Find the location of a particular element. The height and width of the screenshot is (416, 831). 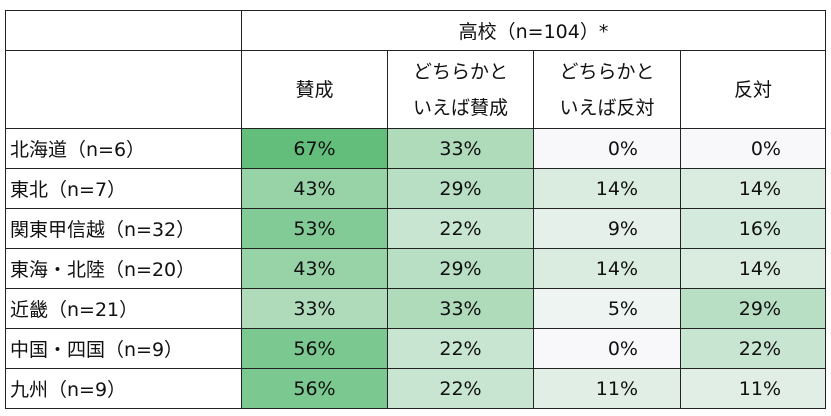

region-label: 近畿（n=21） is located at coordinates (123, 308).